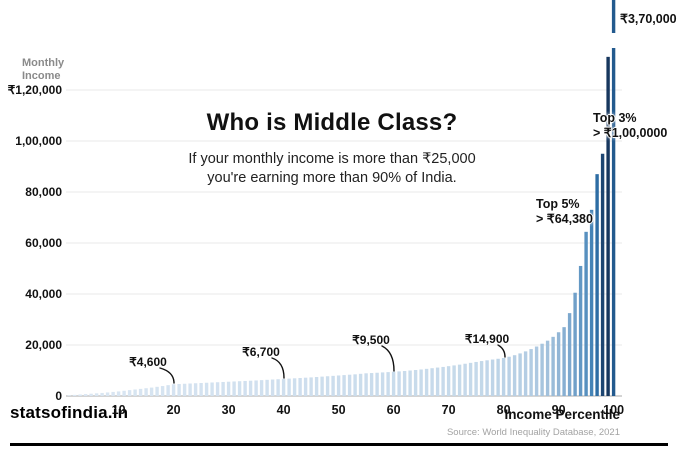 The height and width of the screenshot is (449, 679). I want to click on max-bar-value-label: ₹3,70,000, so click(648, 19).